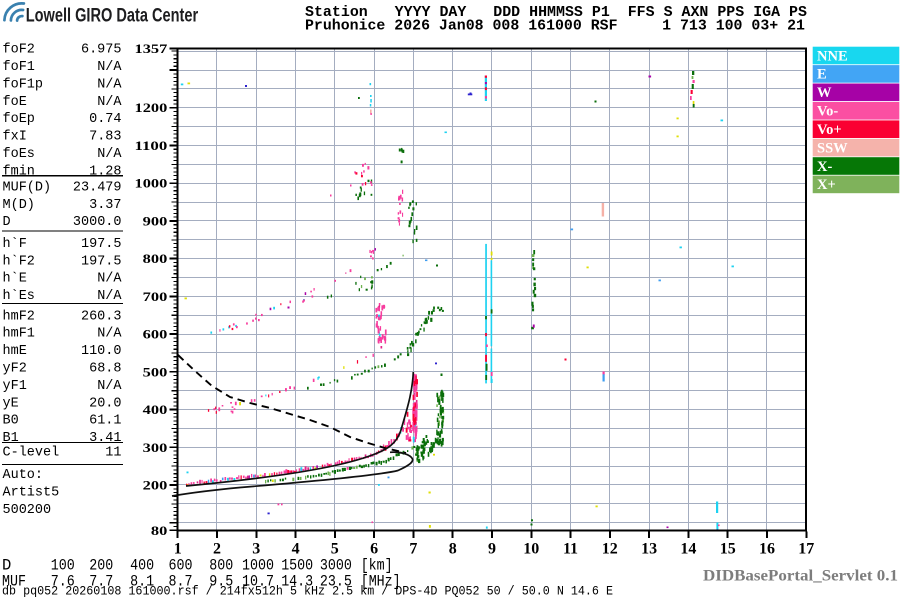 Image resolution: width=900 pixels, height=600 pixels. I want to click on svg-text: 500, so click(155, 371).